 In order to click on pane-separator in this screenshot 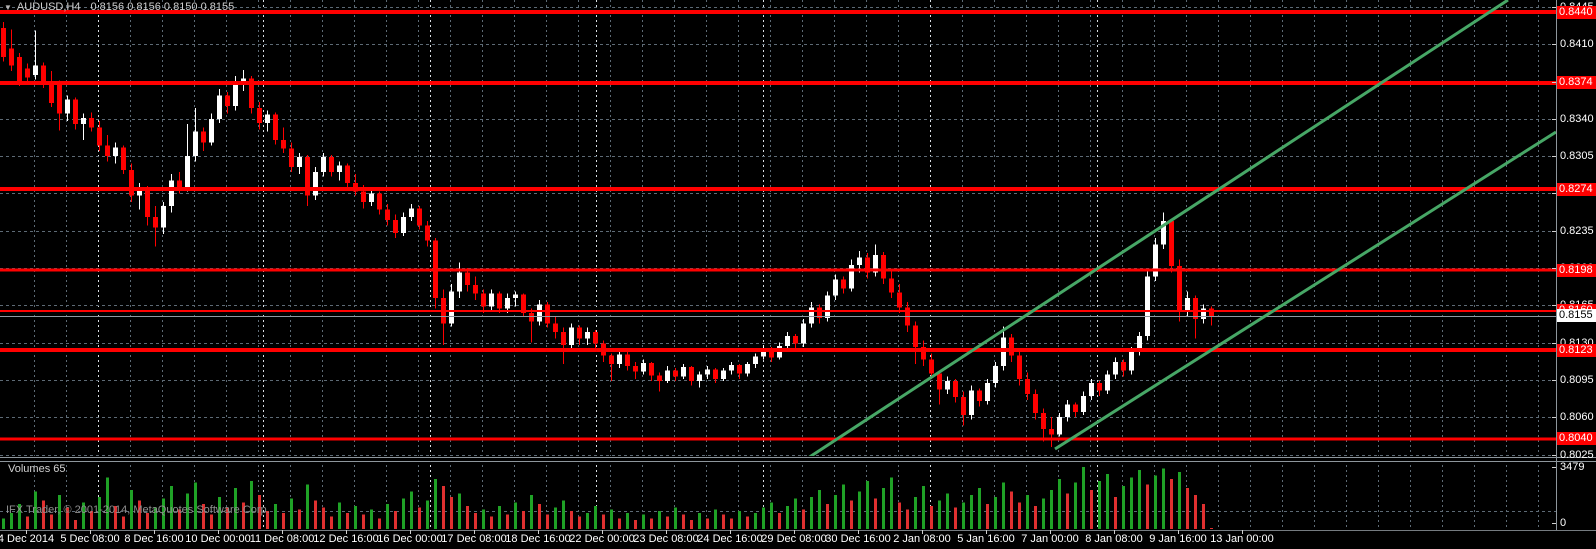, I will do `click(798, 459)`.